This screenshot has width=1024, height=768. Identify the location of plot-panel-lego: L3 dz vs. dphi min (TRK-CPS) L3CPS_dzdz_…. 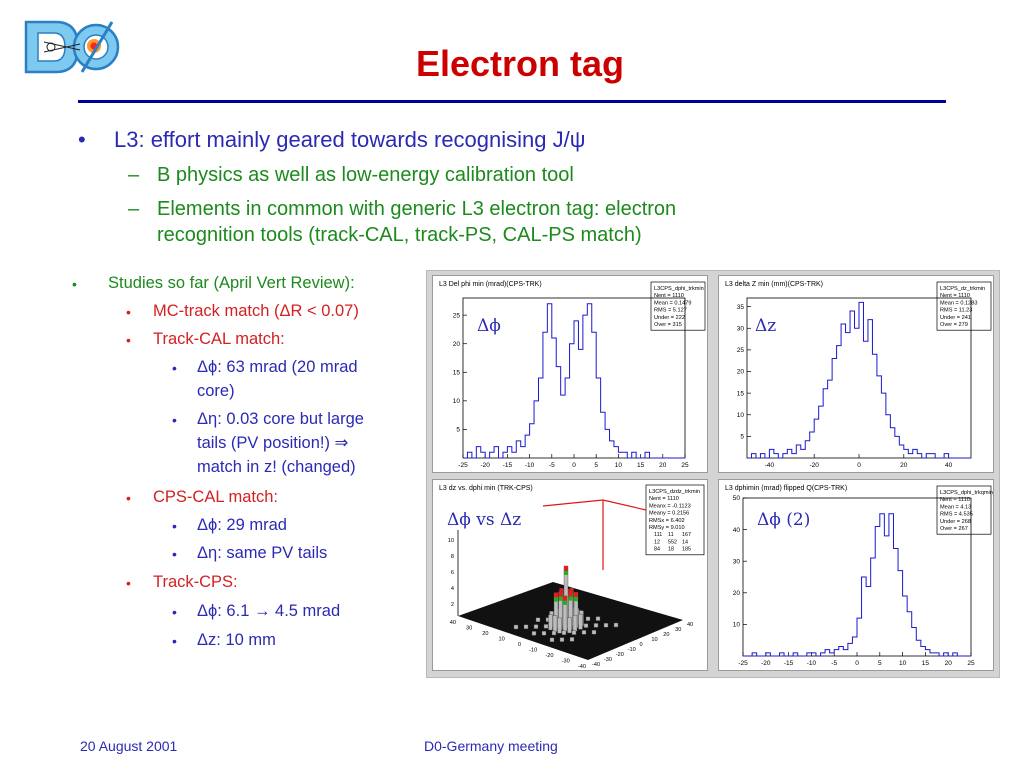
(570, 575).